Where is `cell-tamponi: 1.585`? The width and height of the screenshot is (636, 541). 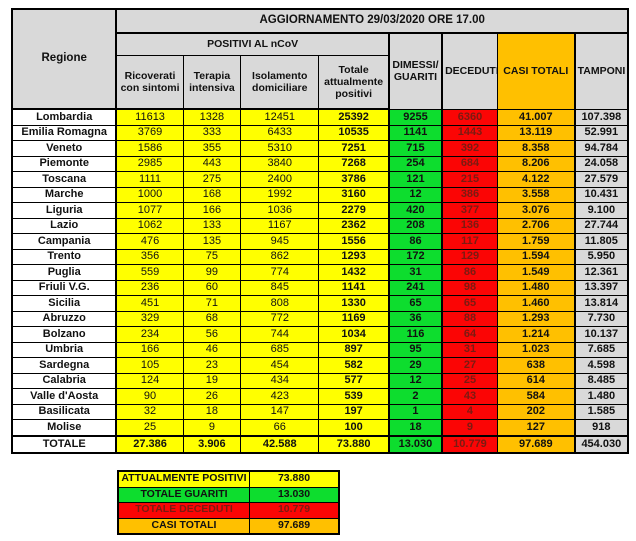 cell-tamponi: 1.585 is located at coordinates (601, 411).